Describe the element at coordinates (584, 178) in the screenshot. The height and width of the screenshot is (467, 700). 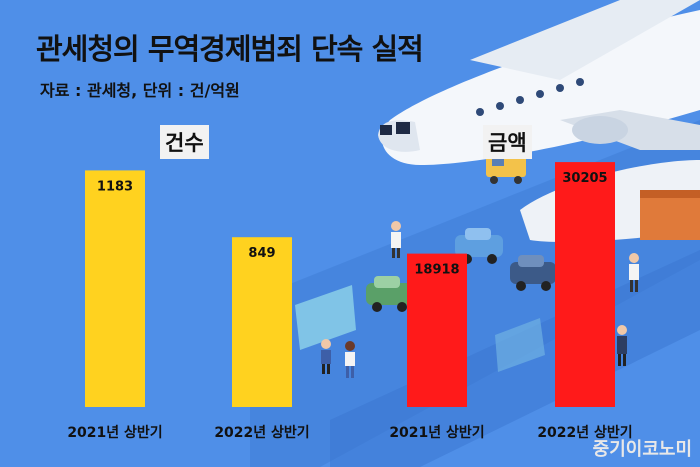
I see `data-label-amount-1: 30205` at that location.